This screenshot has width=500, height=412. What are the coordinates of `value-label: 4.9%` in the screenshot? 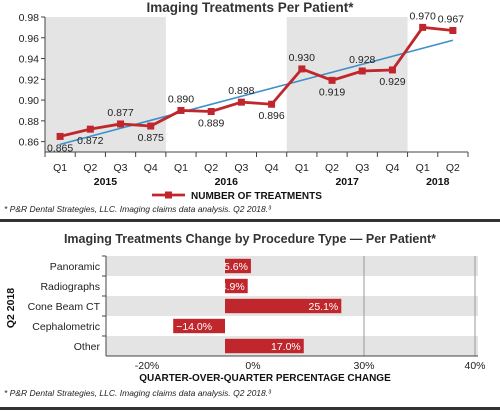 It's located at (233, 287).